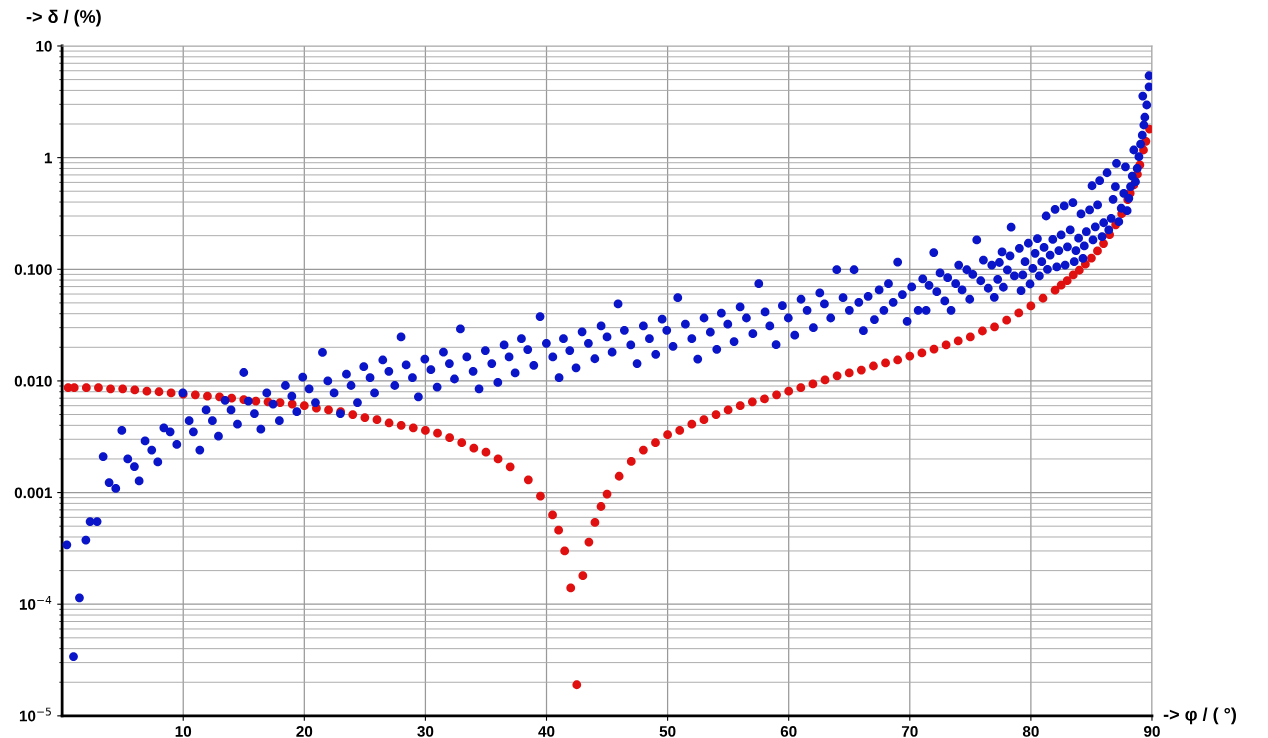  Describe the element at coordinates (183, 731) in the screenshot. I see `x-tick-label: 10` at that location.